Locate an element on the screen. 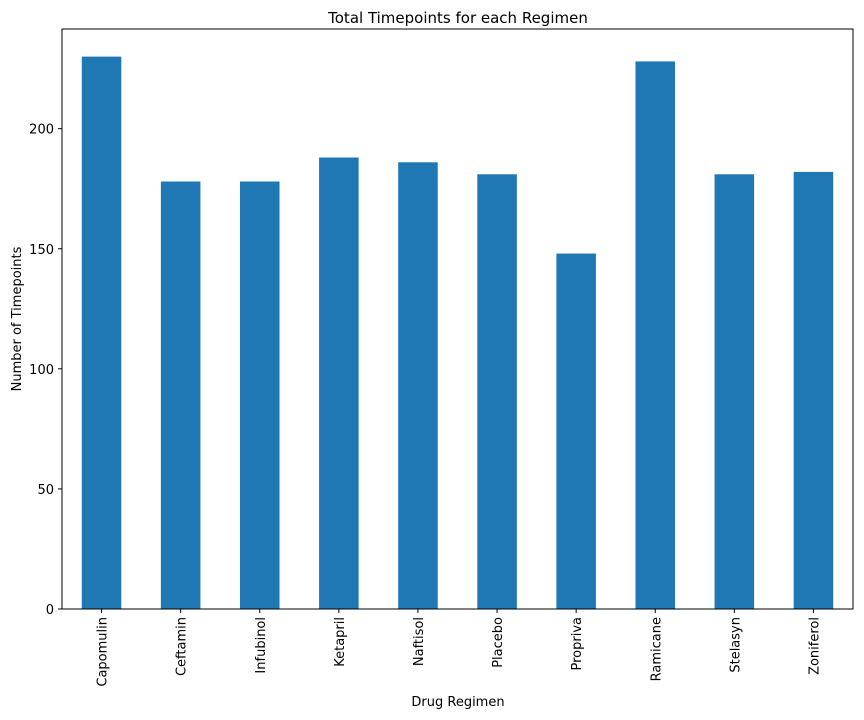 Image resolution: width=864 pixels, height=720 pixels. x-tick-label: Zoniferol is located at coordinates (814, 646).